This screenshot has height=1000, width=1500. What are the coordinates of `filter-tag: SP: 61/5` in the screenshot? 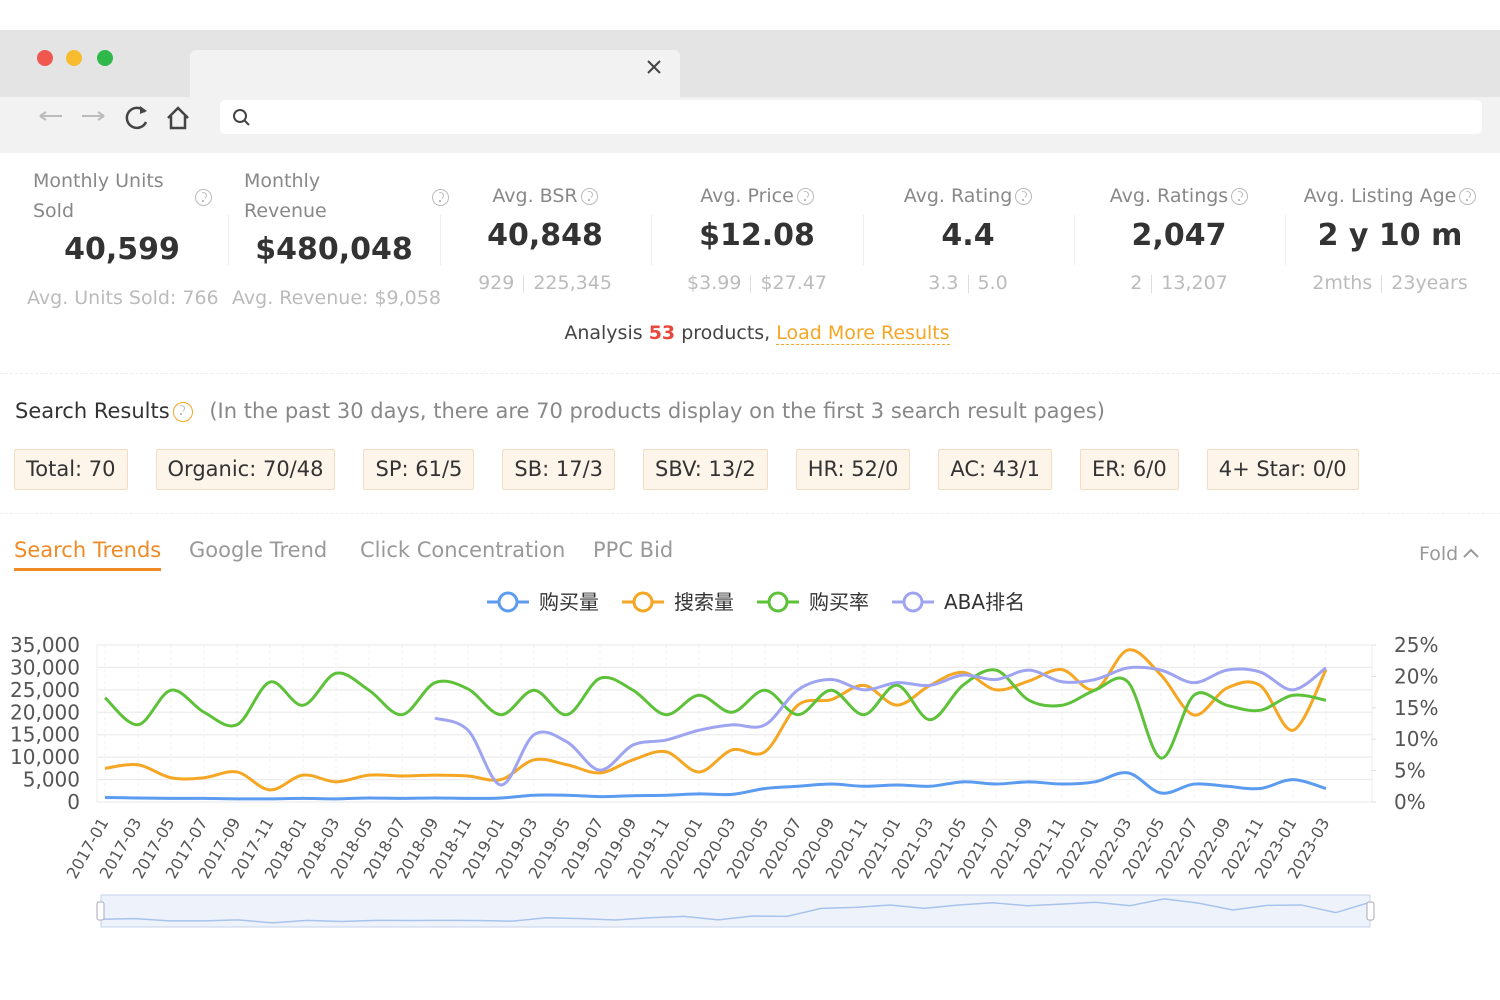 It's located at (419, 469).